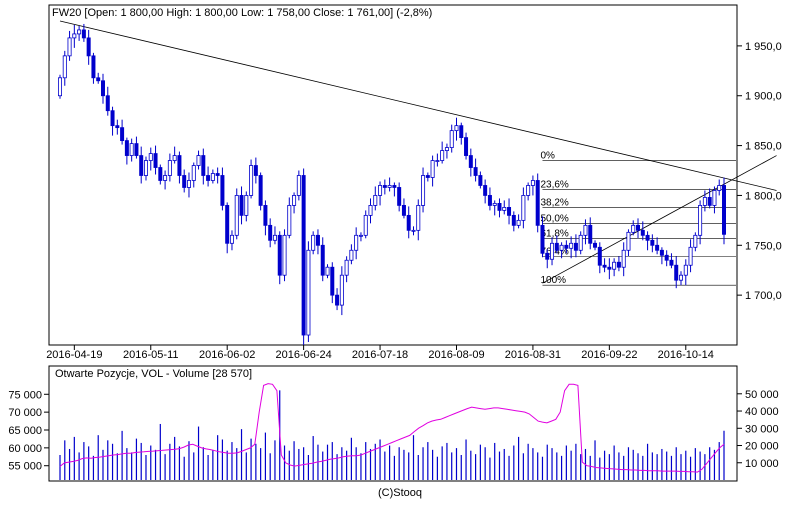 The image size is (800, 505). I want to click on left-y-tick-label: 60 000, so click(25, 449).